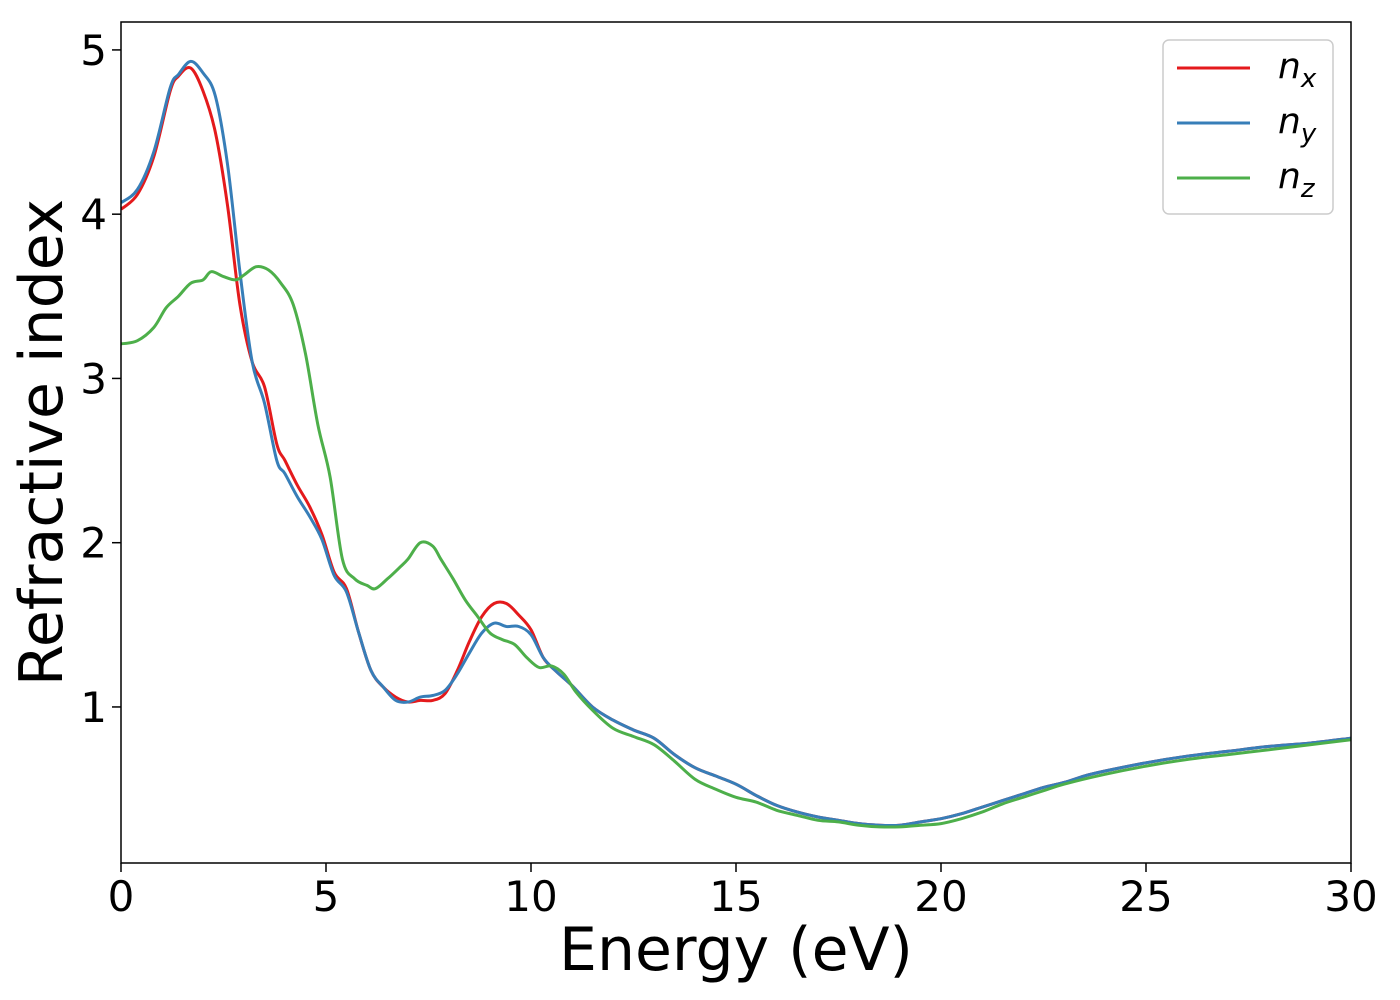 The width and height of the screenshot is (1400, 1000). I want to click on legend-label-z: nz, so click(1297, 180).